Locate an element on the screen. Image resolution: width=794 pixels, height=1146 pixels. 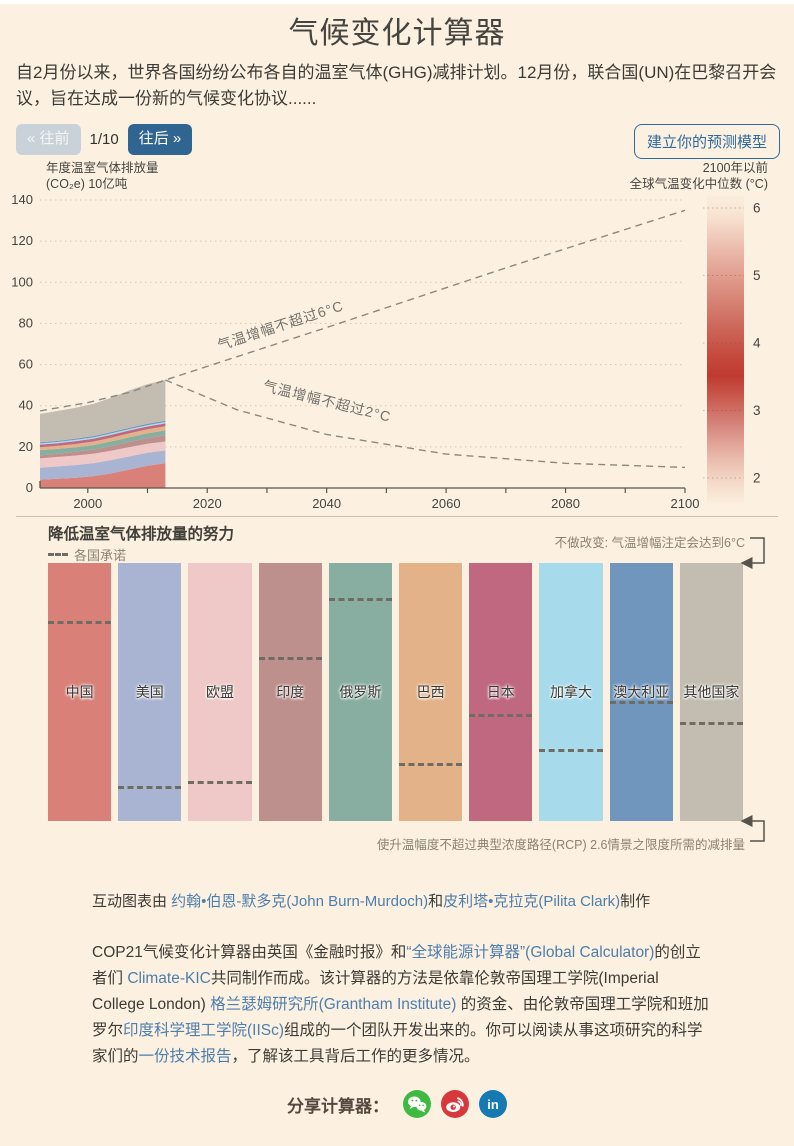
svg-text: 4 is located at coordinates (757, 343).